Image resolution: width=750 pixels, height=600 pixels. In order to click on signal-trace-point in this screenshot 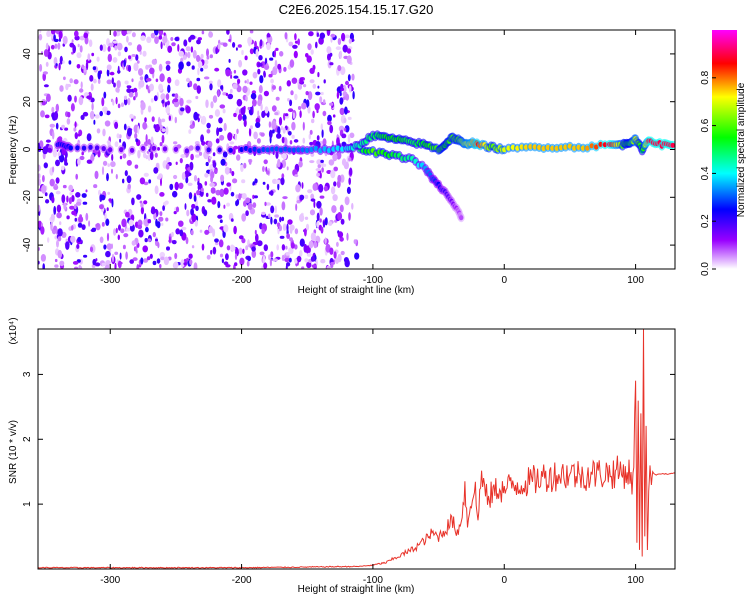, I will do `click(84, 148)`.